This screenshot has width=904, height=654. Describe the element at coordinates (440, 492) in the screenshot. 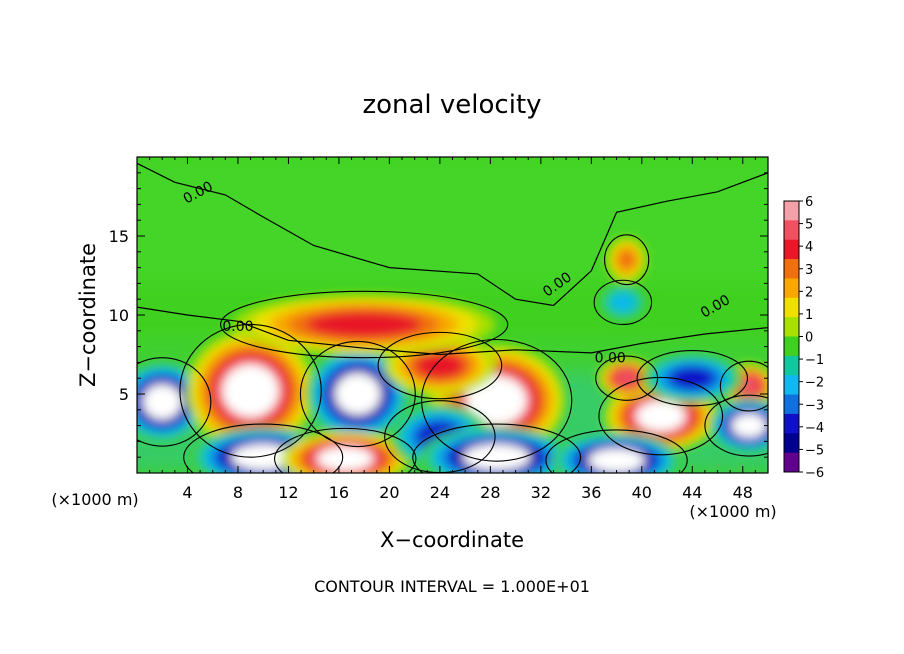

I see `x-tick-label: 24` at that location.